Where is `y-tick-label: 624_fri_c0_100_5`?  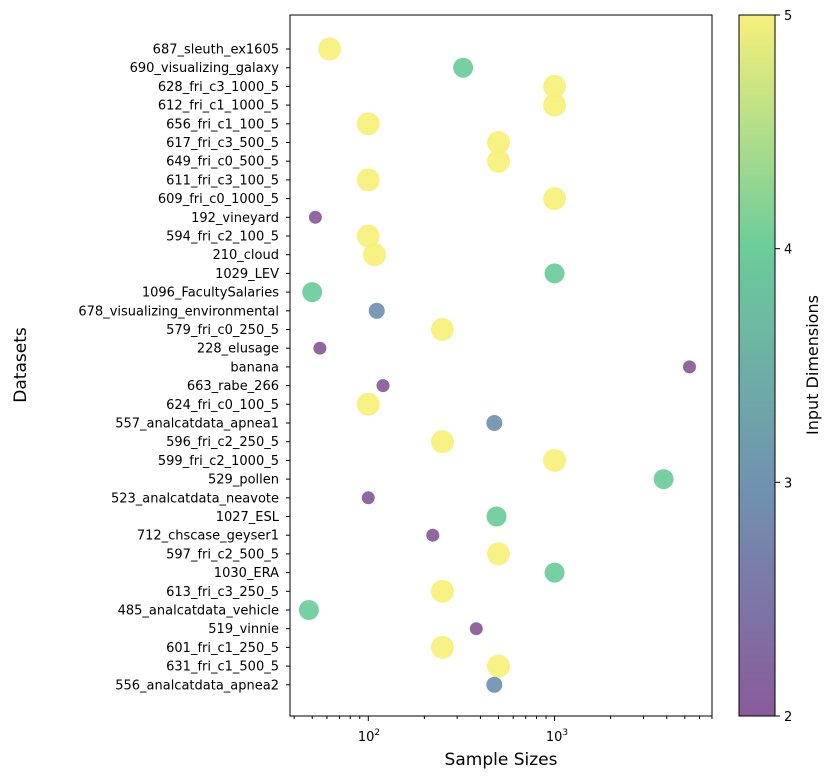
y-tick-label: 624_fri_c0_100_5 is located at coordinates (222, 405).